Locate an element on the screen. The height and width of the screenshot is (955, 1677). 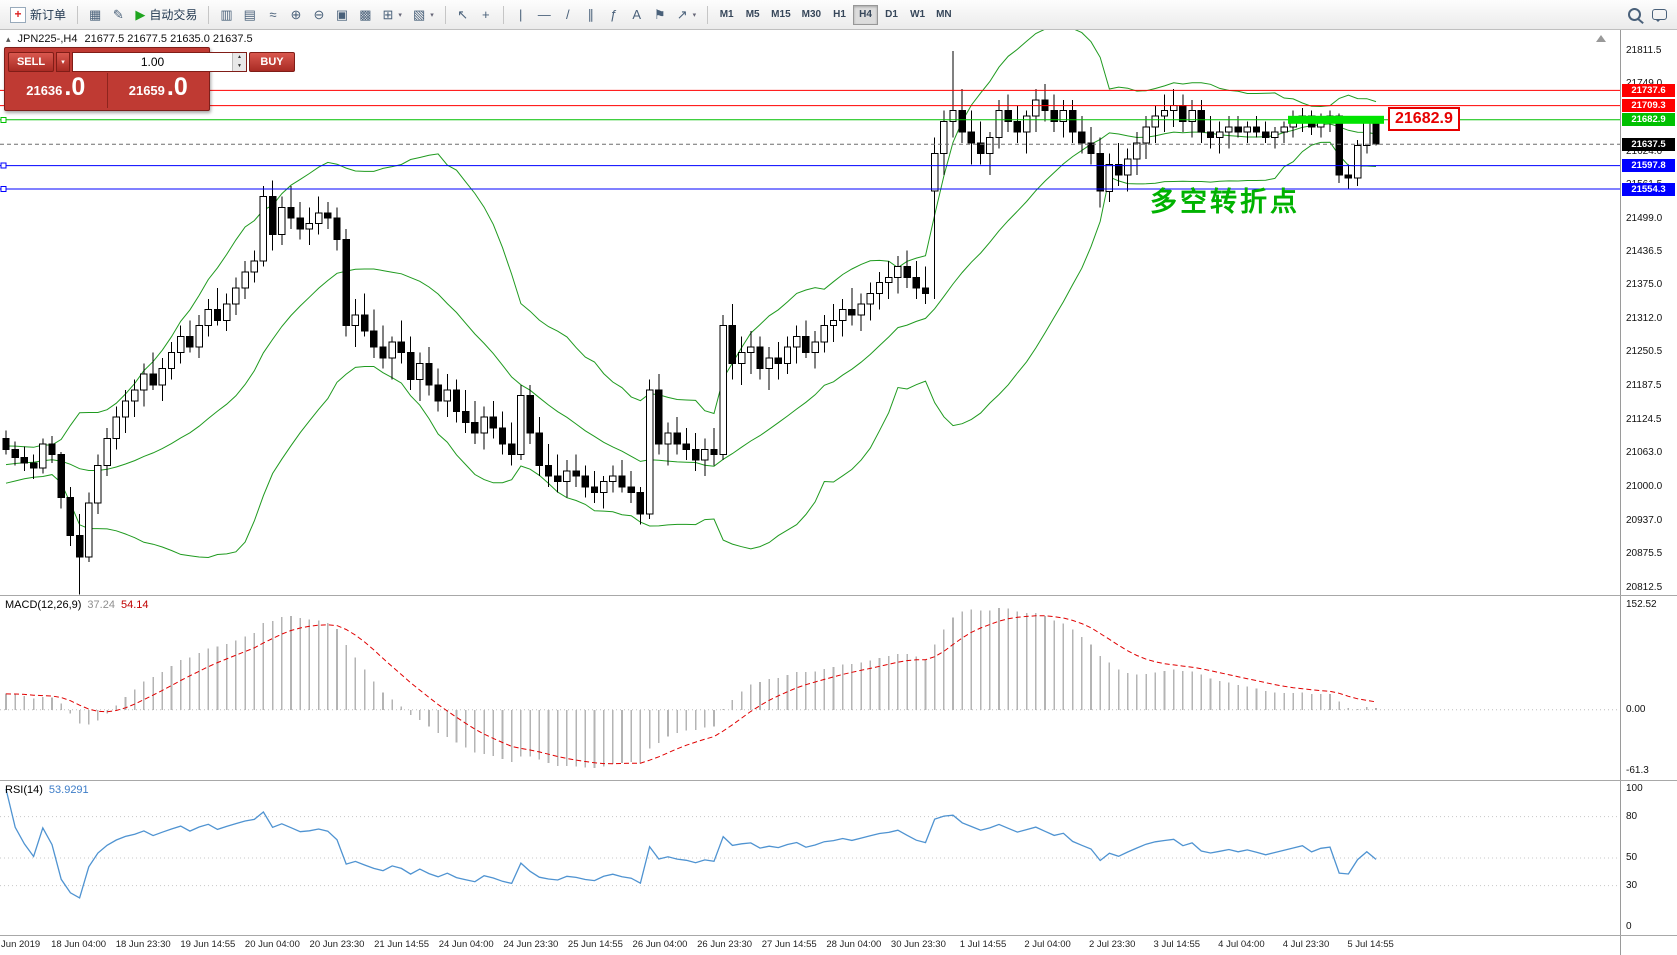
line-chart-button: ≈ is located at coordinates (273, 15).